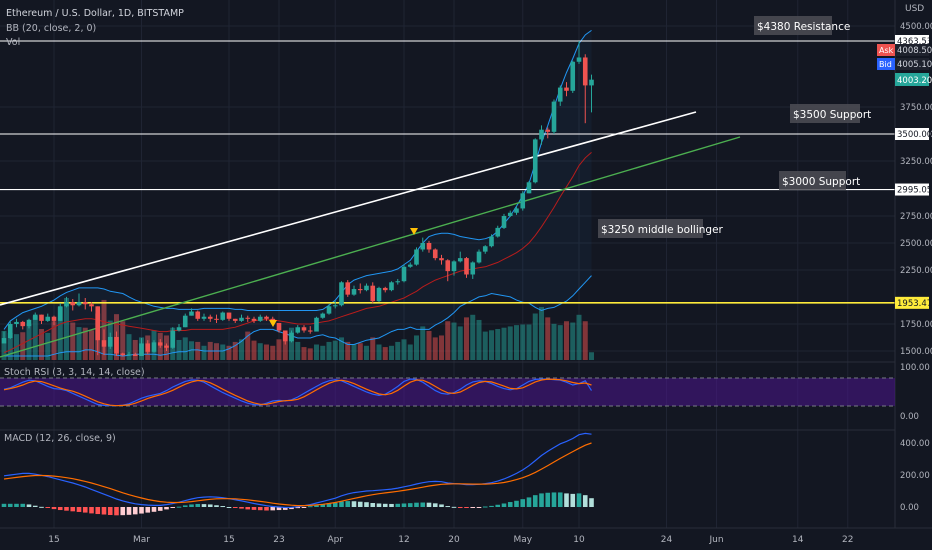 The width and height of the screenshot is (932, 550). Describe the element at coordinates (904, 50) in the screenshot. I see `ask-badge: Ask 4008.50` at that location.